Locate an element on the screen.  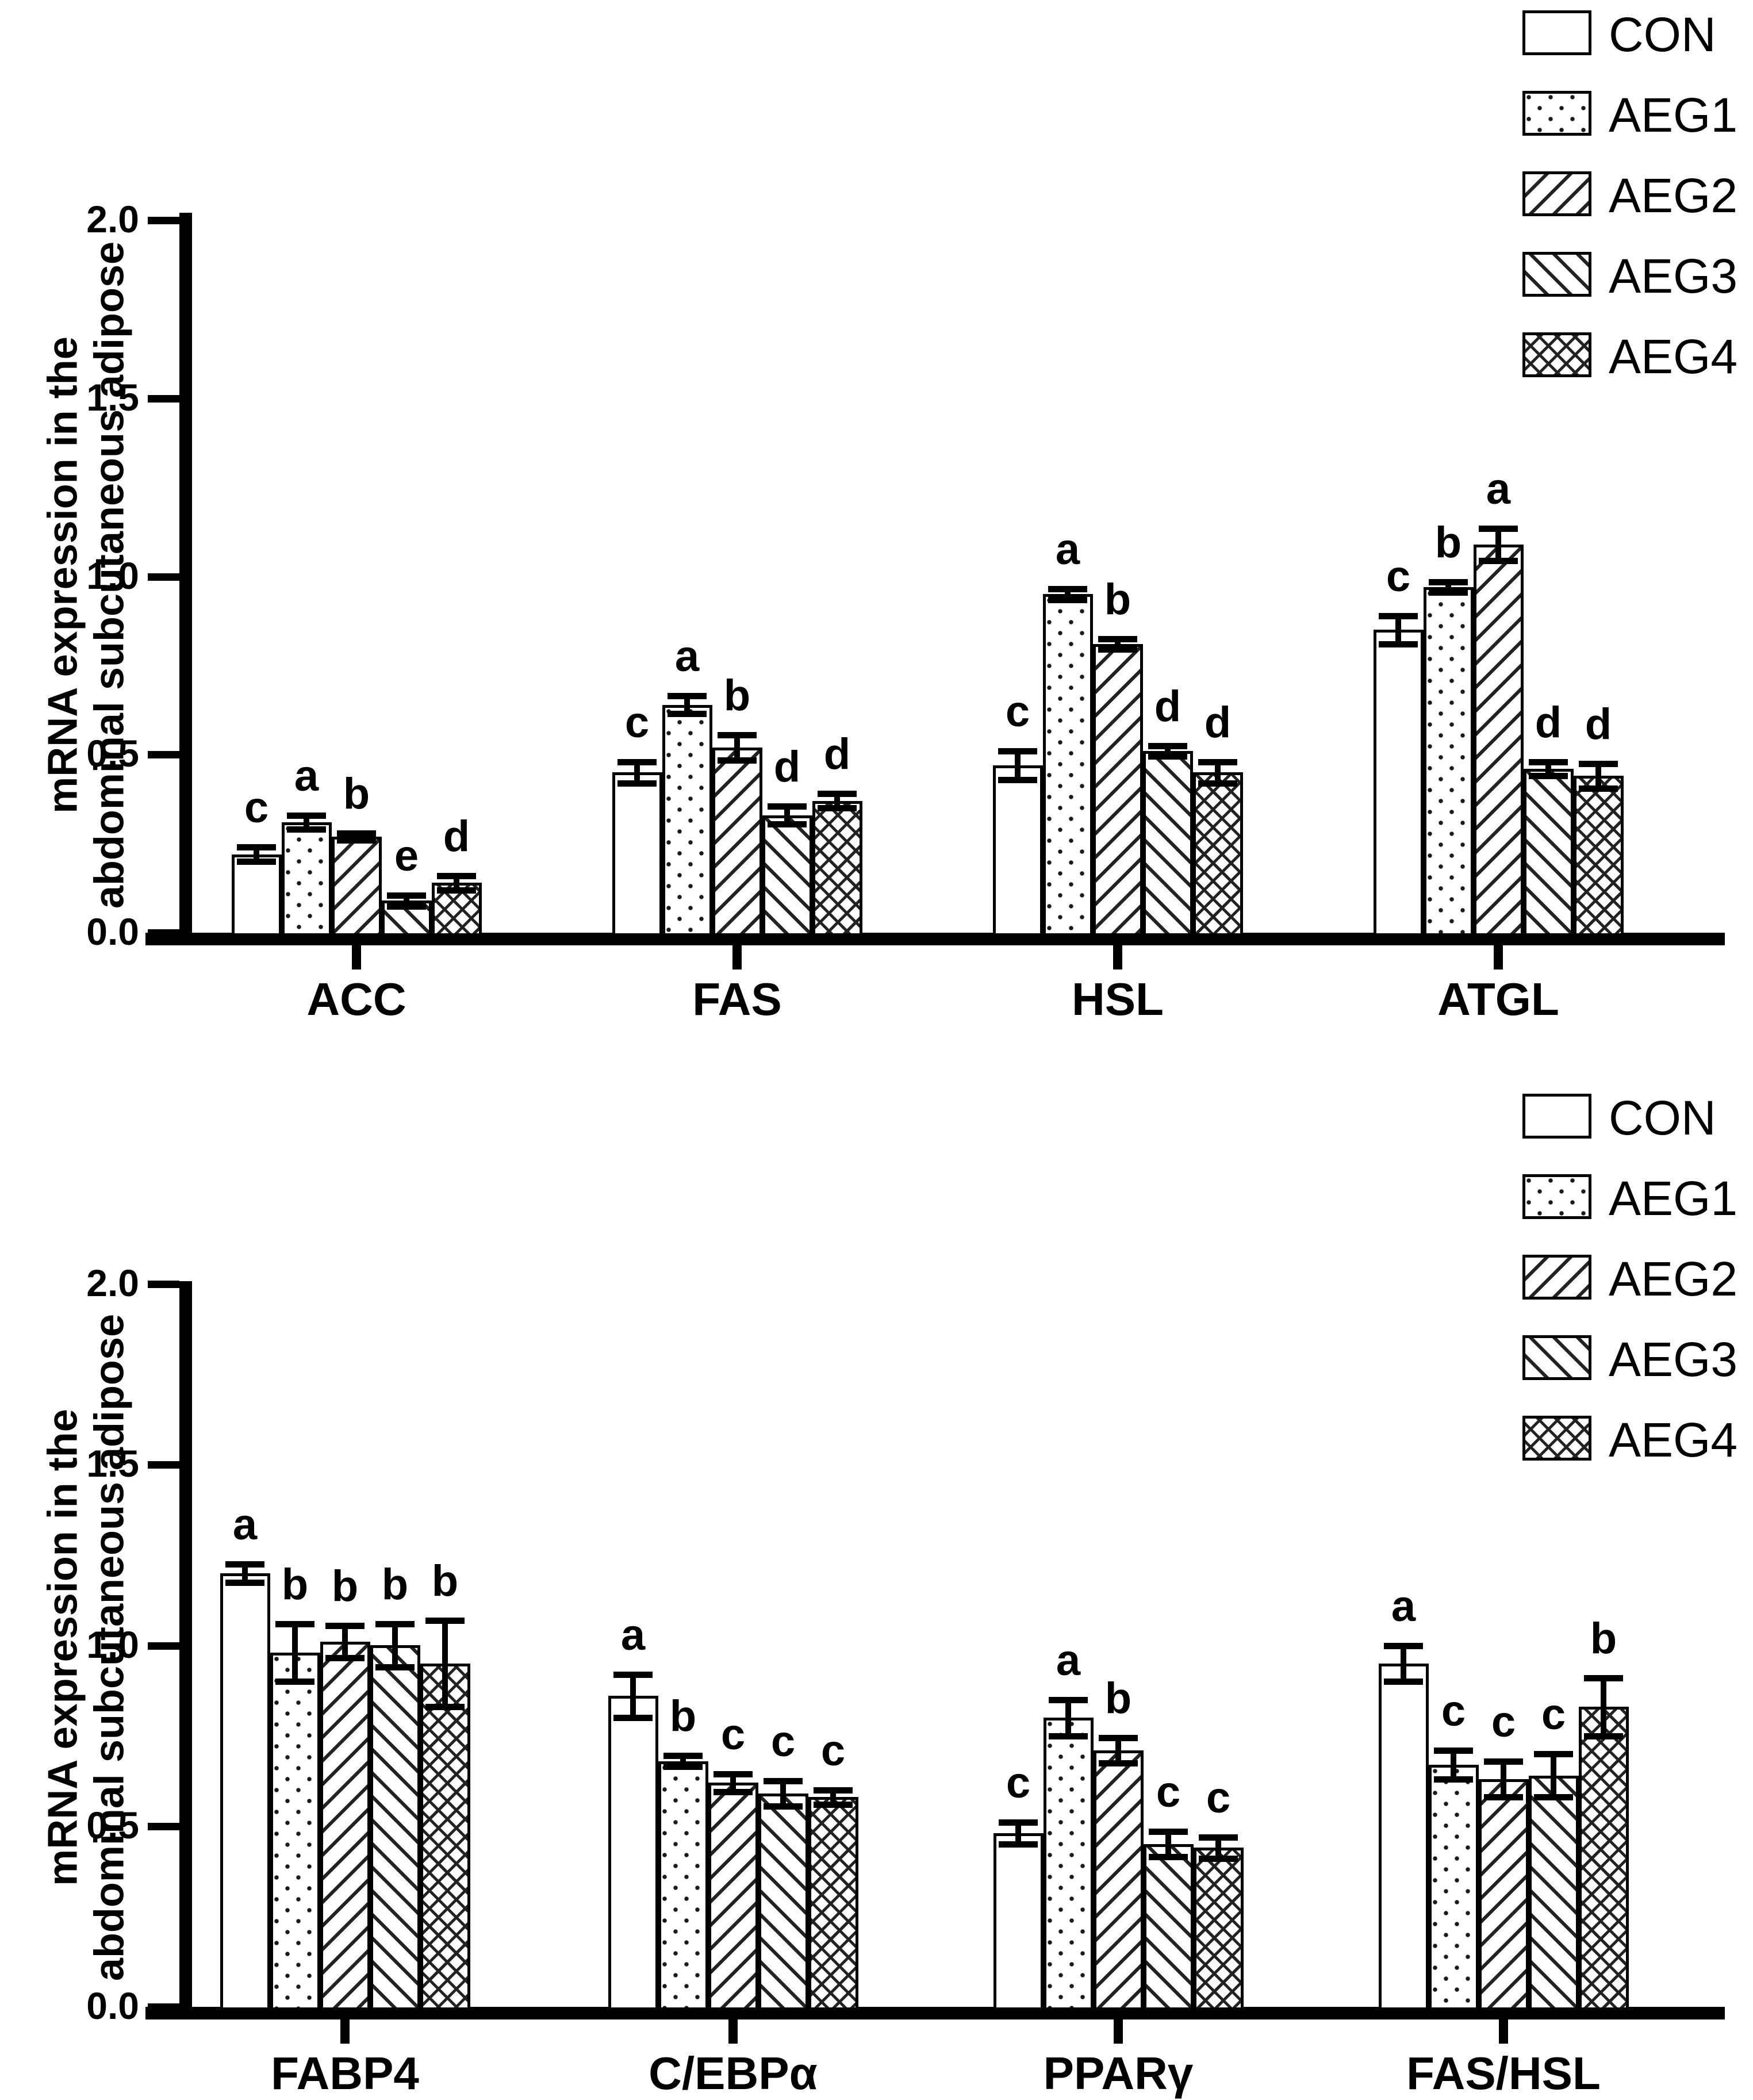
legend-item-aeg4: AEG4 is located at coordinates (1637, 1443).